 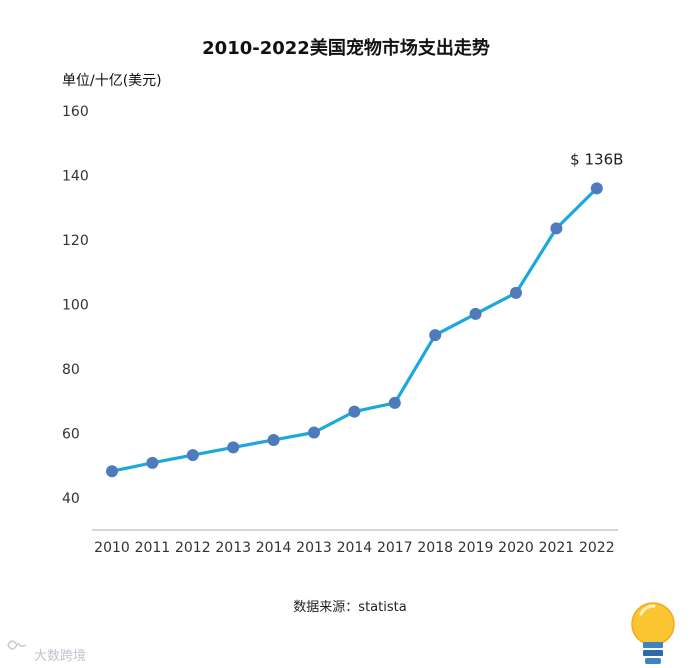 I want to click on y-tick-label: 40, so click(x=71, y=499).